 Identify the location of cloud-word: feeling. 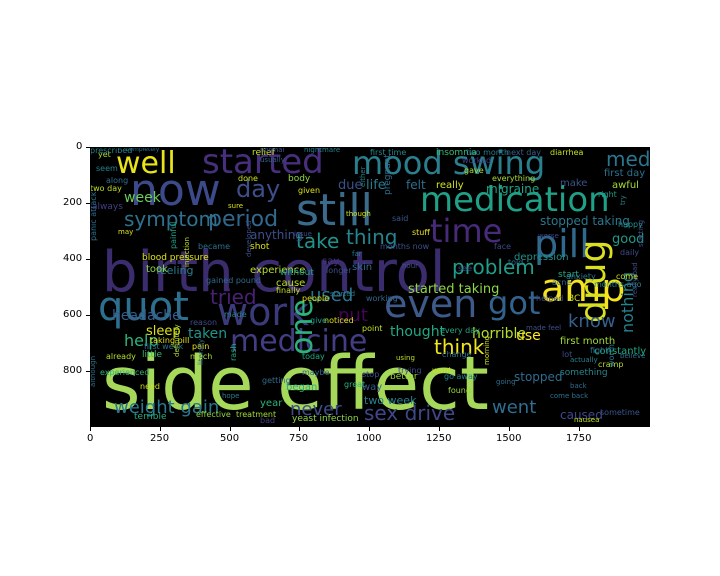
(175, 270).